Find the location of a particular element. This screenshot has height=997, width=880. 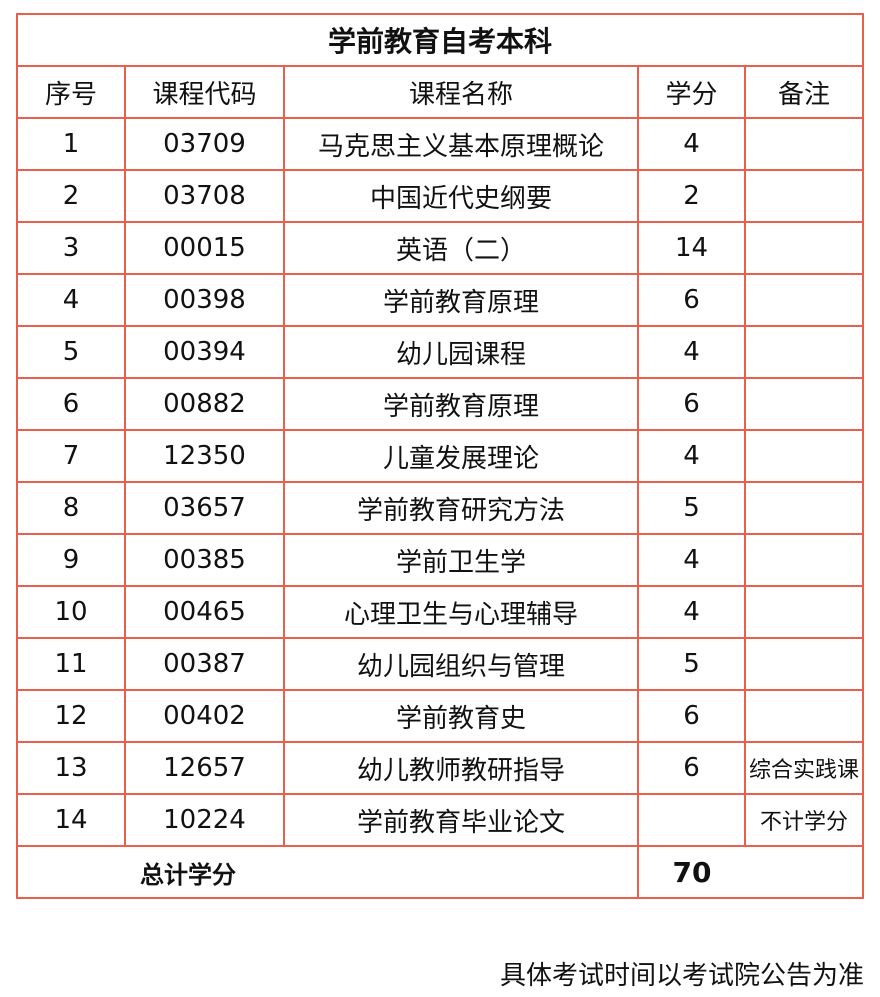

column-header: 学分 is located at coordinates (691, 92).